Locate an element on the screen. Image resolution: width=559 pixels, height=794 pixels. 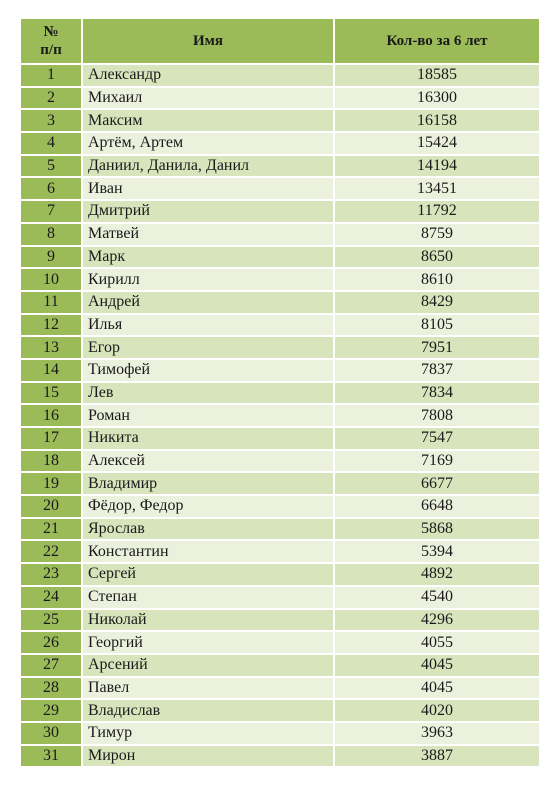
row-number: 15 is located at coordinates (51, 393).